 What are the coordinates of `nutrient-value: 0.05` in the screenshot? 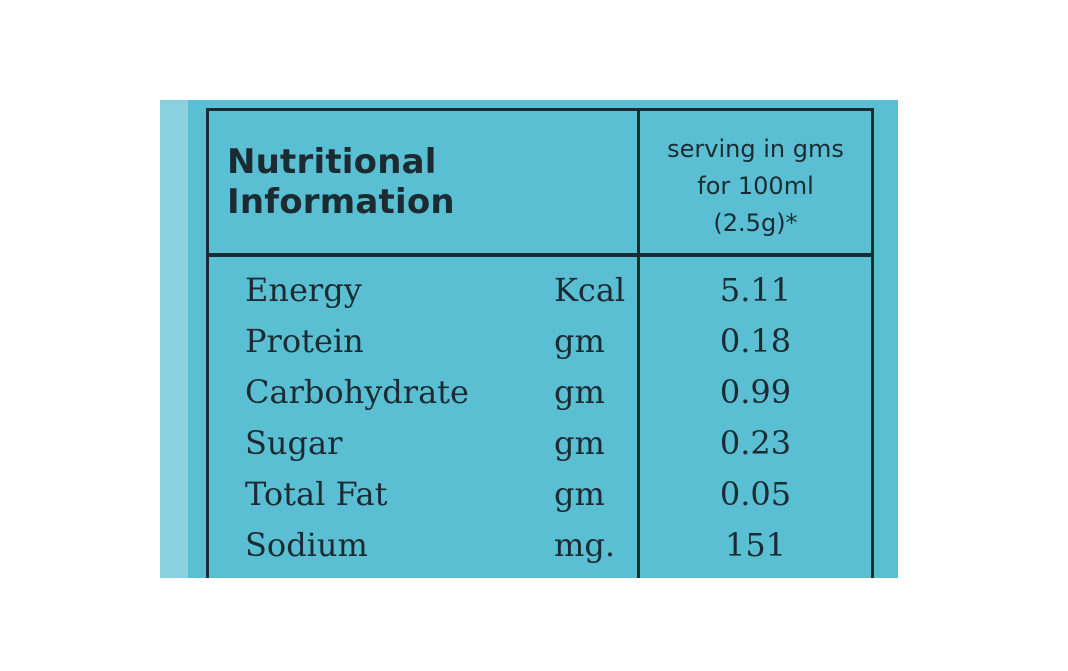 It's located at (755, 494).